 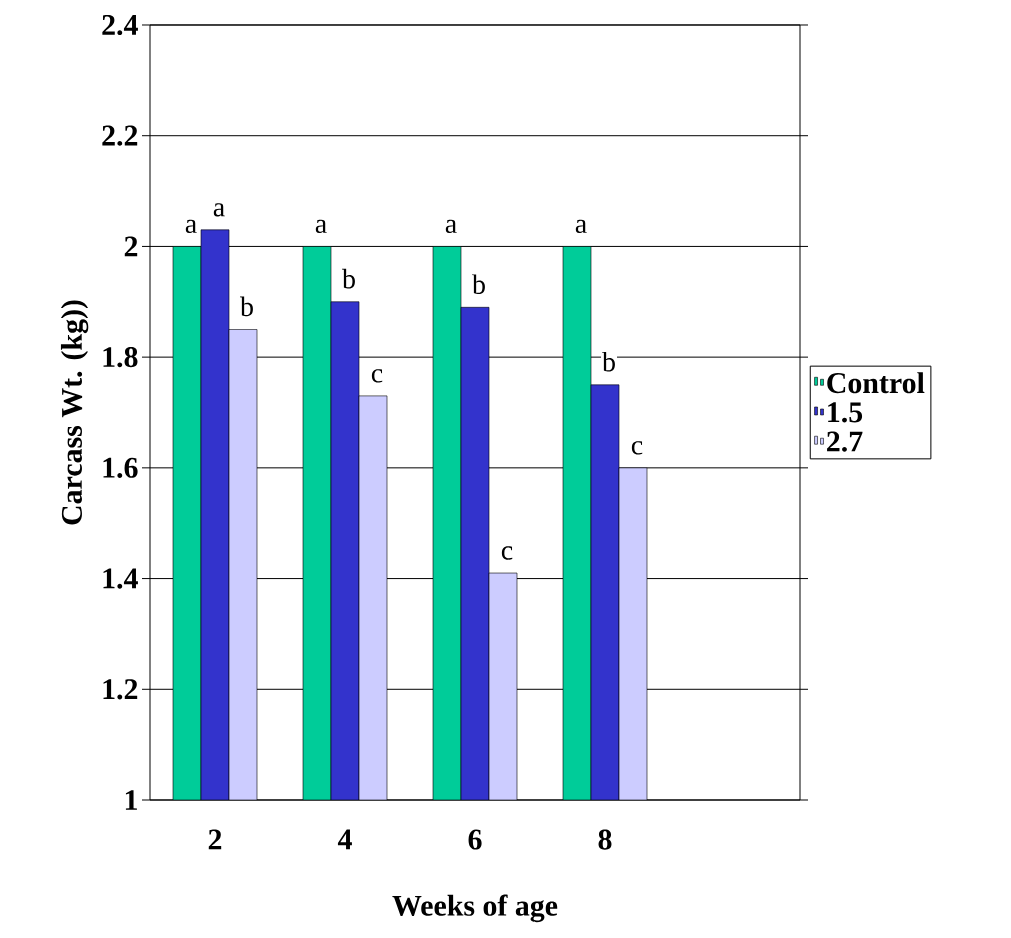 What do you see at coordinates (344, 839) in the screenshot?
I see `x-tick-label: 4` at bounding box center [344, 839].